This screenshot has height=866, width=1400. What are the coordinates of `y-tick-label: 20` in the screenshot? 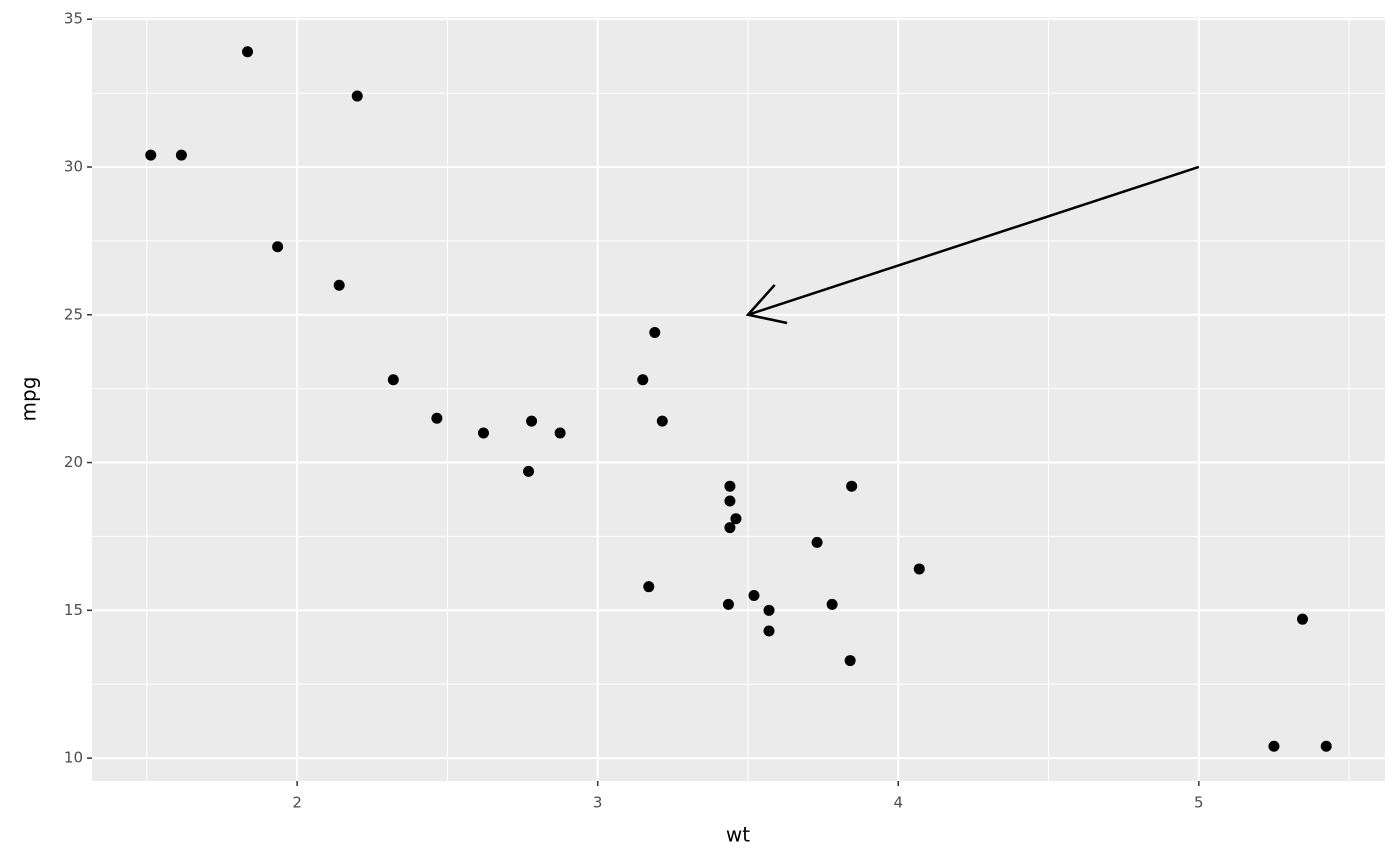 It's located at (73, 462).